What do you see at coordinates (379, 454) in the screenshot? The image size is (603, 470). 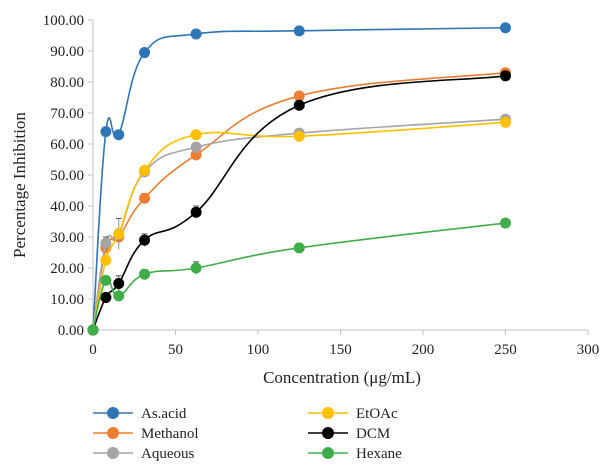 I see `legend-label: Hexane` at bounding box center [379, 454].